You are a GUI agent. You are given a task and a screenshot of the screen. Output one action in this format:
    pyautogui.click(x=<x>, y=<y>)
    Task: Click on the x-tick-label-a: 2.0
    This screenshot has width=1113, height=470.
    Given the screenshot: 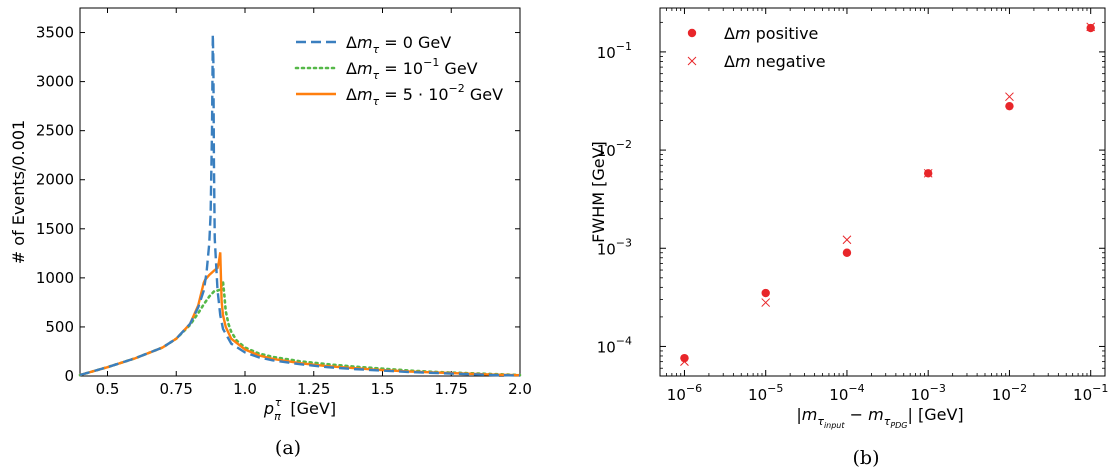 What is the action you would take?
    pyautogui.click(x=520, y=389)
    